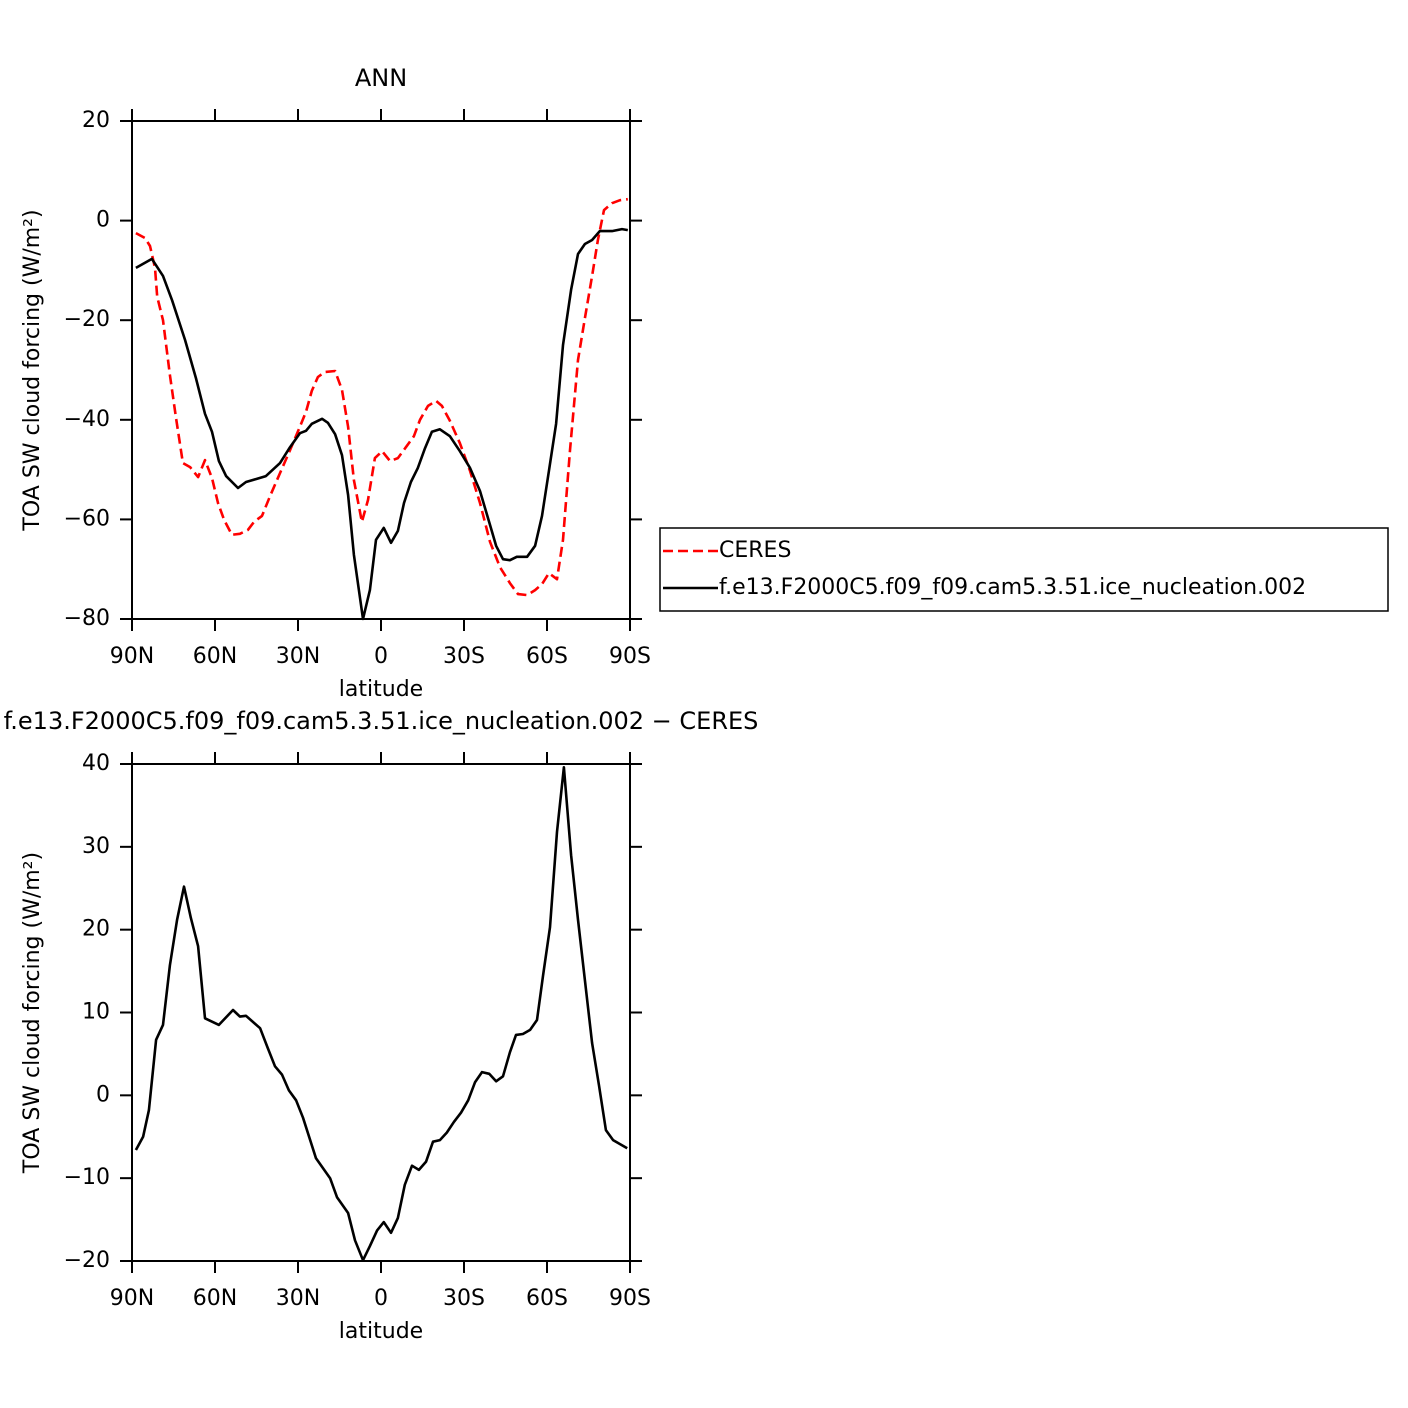  What do you see at coordinates (87, 618) in the screenshot?
I see `y-tick-label: −80` at bounding box center [87, 618].